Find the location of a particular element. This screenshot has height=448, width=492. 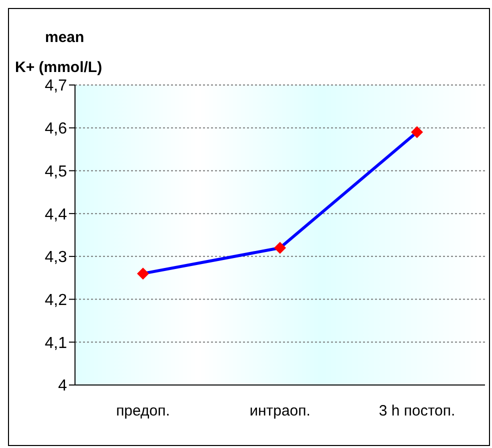

x-tick-label: 3 h постоп. is located at coordinates (417, 411).